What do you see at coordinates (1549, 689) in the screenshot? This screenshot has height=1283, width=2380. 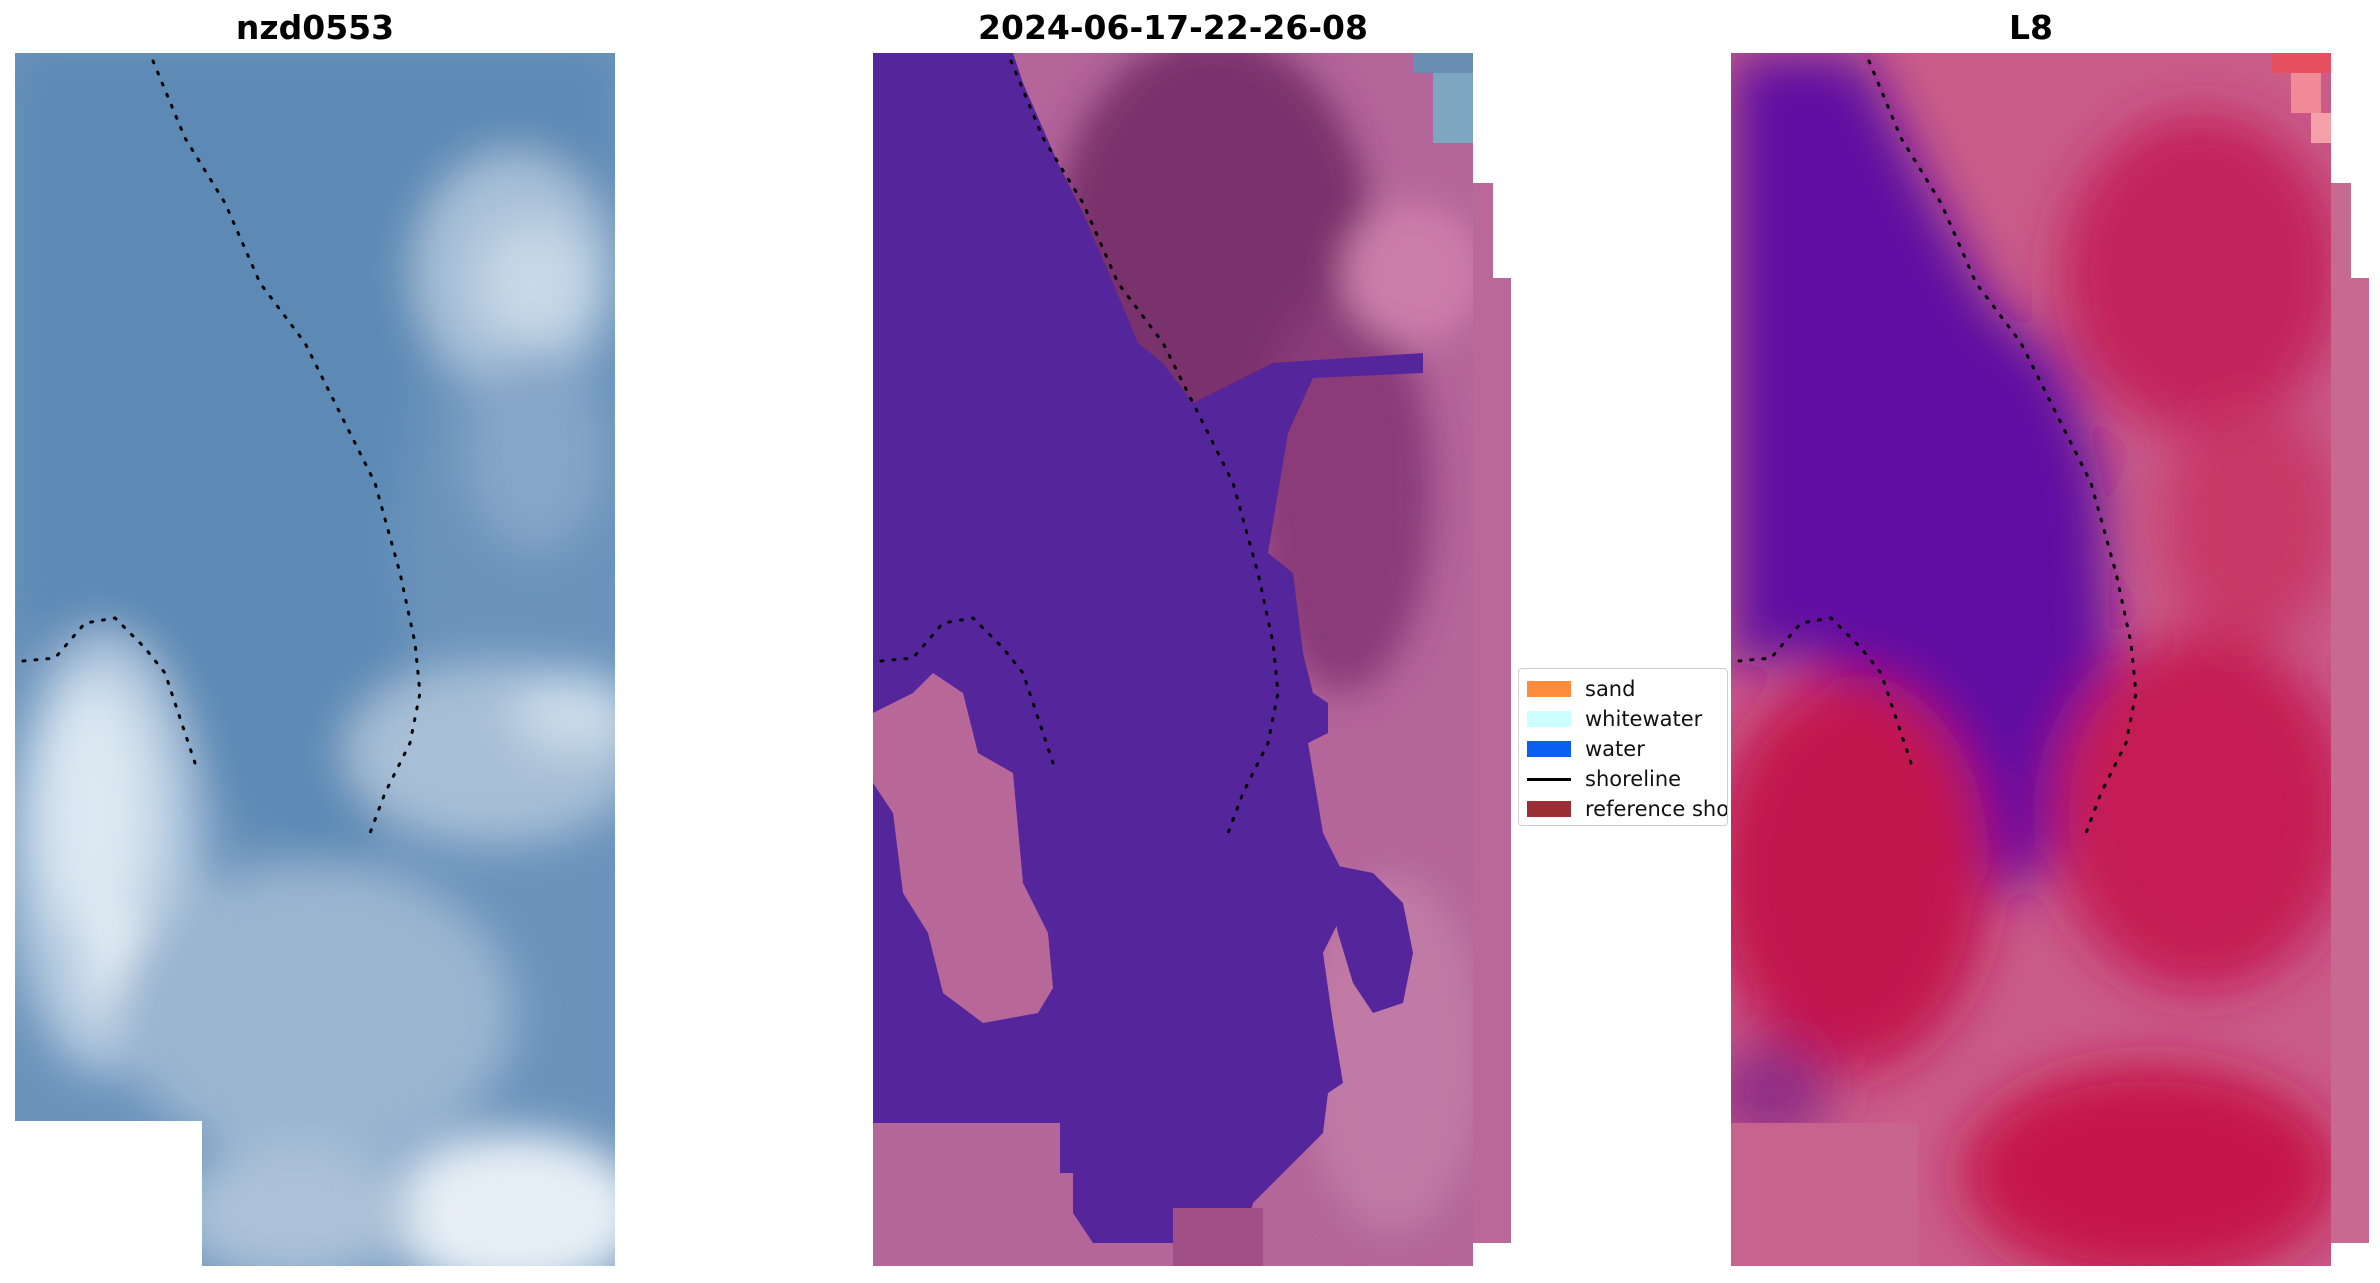 I see `sand-swatch` at bounding box center [1549, 689].